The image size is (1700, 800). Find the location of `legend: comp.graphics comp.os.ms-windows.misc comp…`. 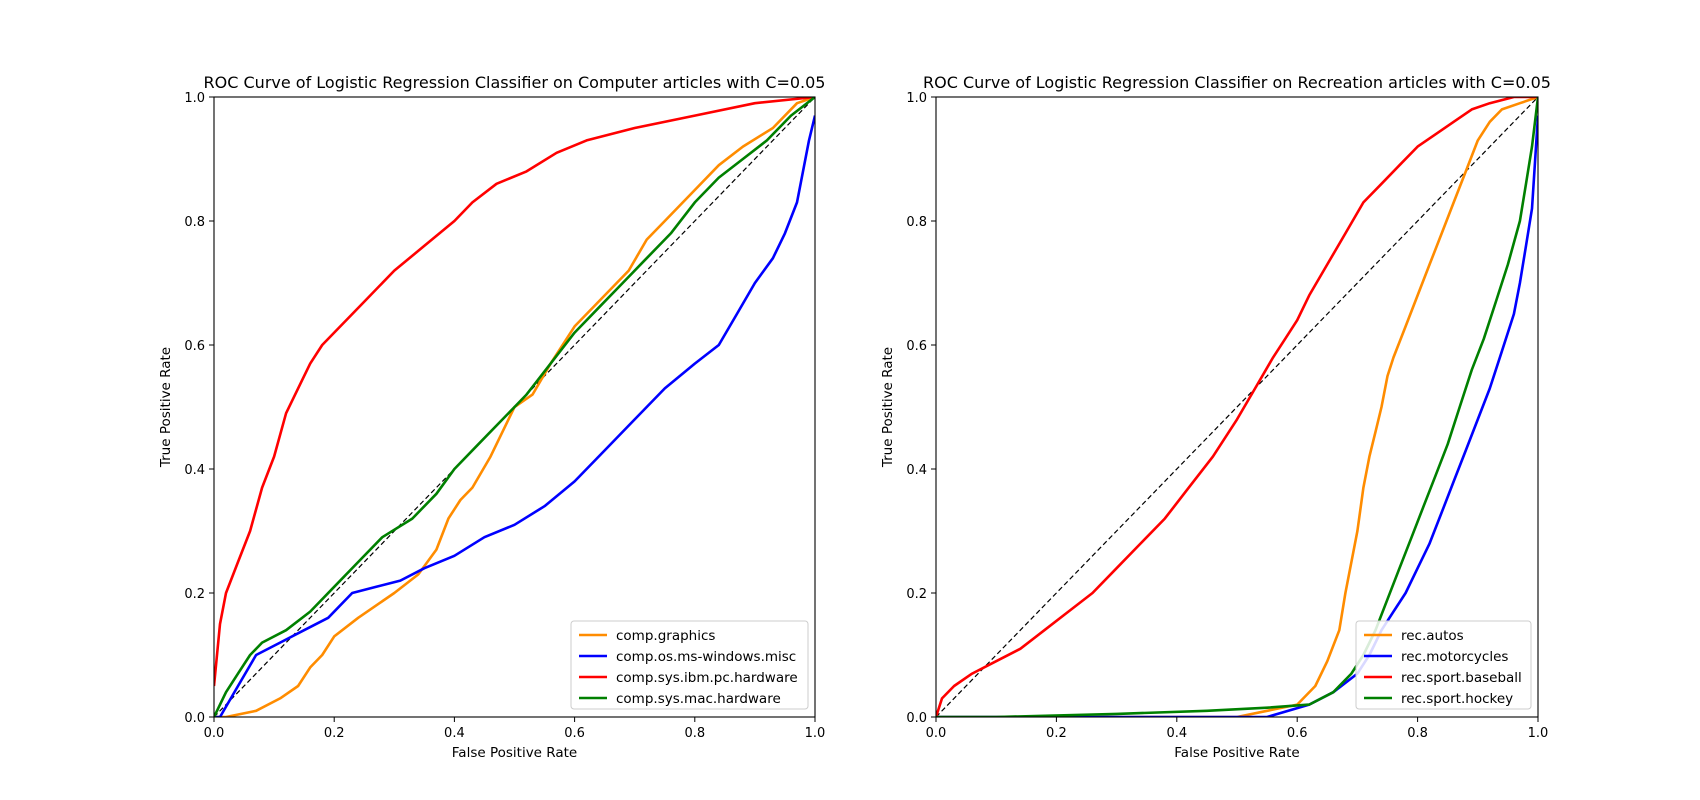

legend: comp.graphics comp.os.ms-windows.misc comp… is located at coordinates (689, 665).